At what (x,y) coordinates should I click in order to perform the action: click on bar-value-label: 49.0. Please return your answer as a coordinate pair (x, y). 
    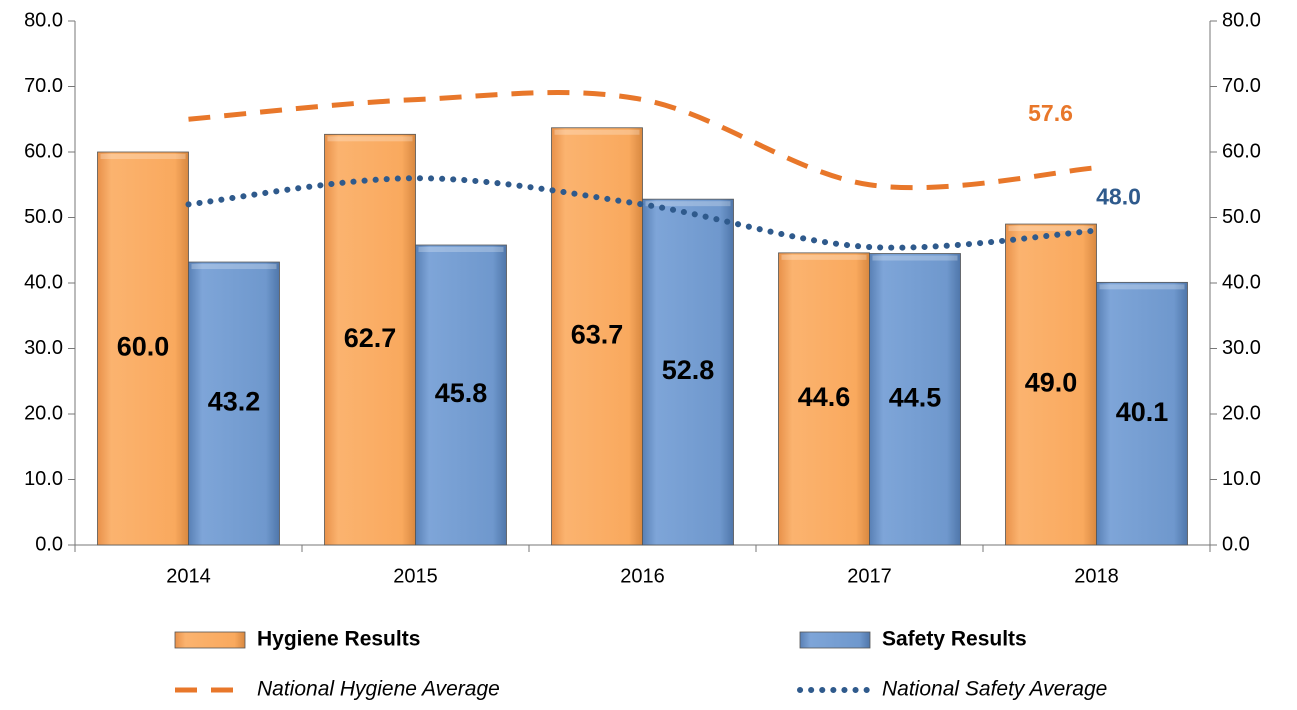
    Looking at the image, I should click on (1051, 383).